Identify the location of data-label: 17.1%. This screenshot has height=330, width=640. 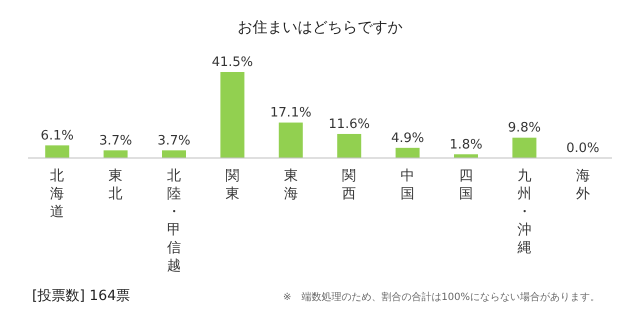
(291, 113).